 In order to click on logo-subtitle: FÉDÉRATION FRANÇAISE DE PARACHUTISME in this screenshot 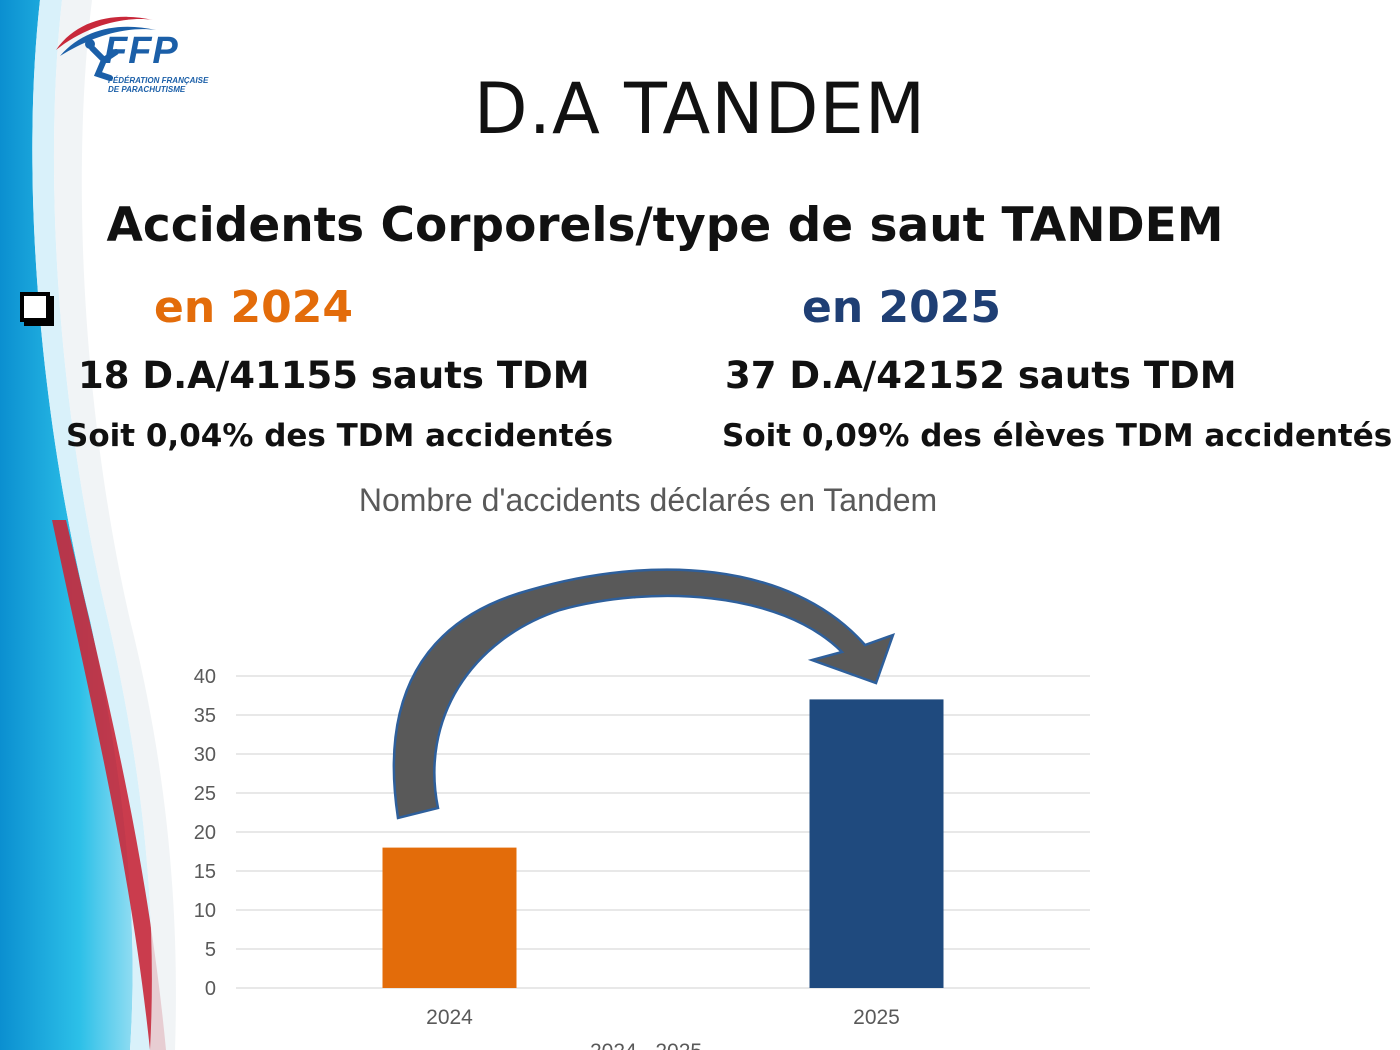, I will do `click(158, 85)`.